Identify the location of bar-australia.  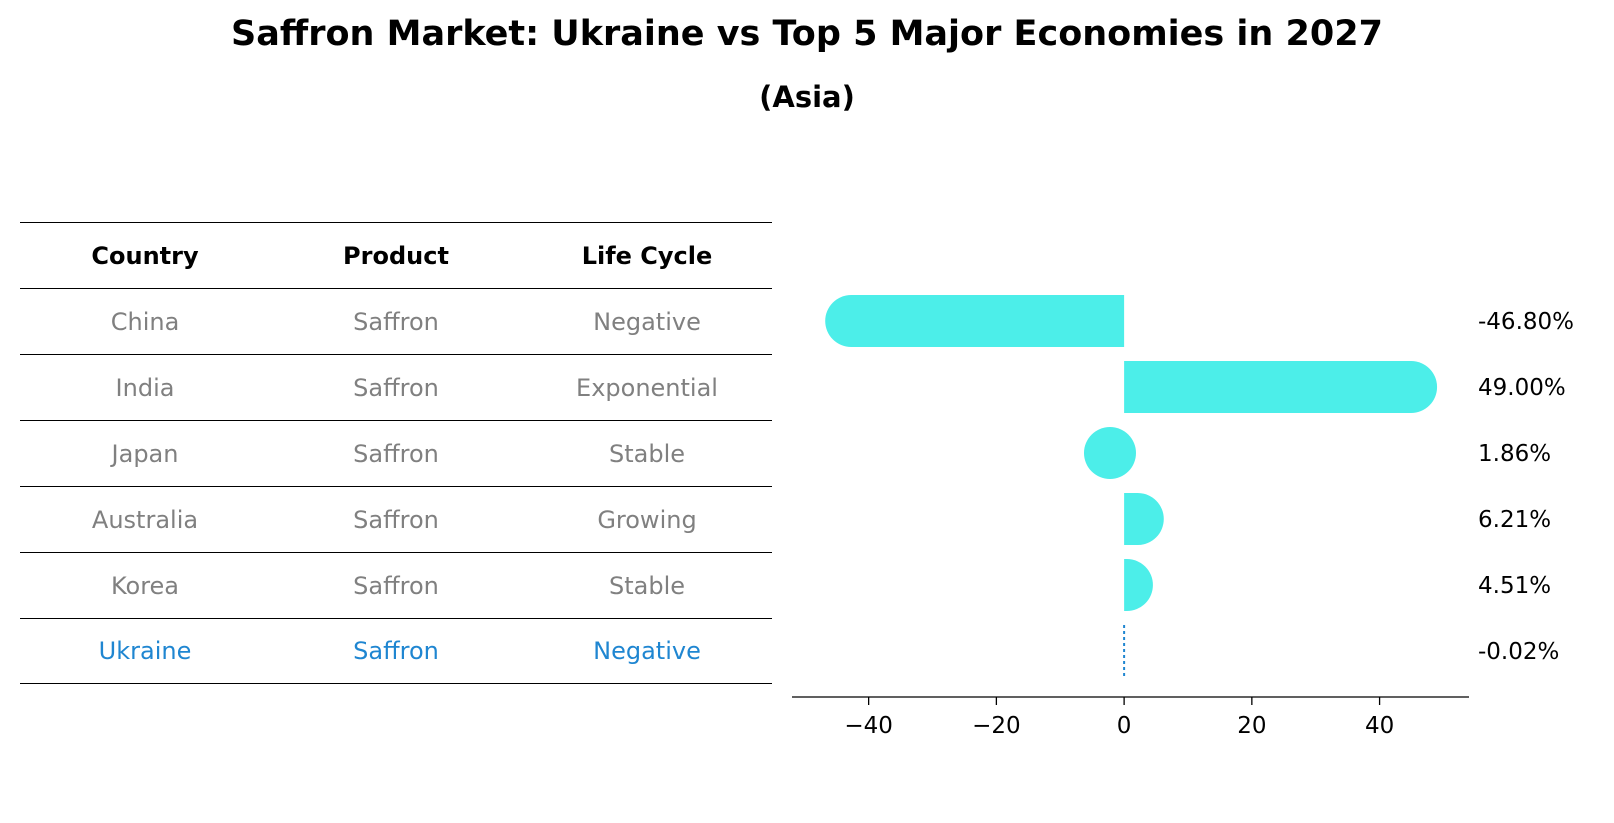
(1144, 519).